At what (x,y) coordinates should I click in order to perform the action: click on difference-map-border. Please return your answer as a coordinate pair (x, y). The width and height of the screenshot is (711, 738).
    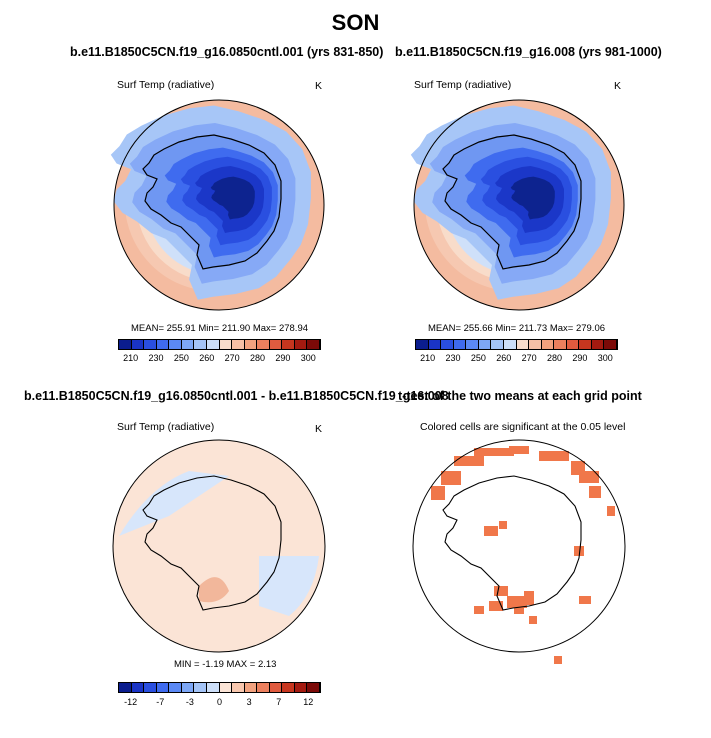
    Looking at the image, I should click on (219, 546).